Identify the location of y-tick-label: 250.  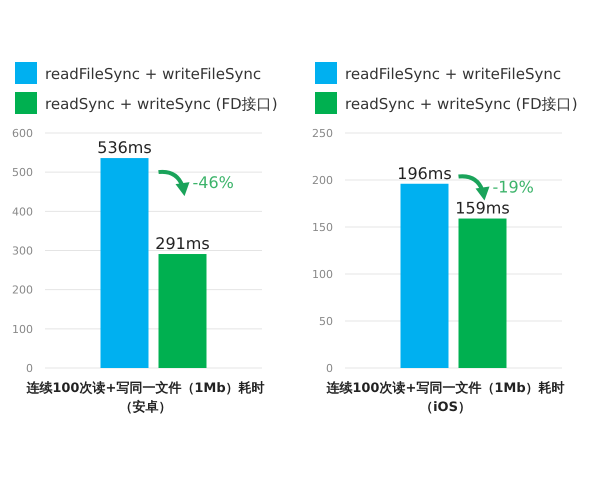
(322, 133).